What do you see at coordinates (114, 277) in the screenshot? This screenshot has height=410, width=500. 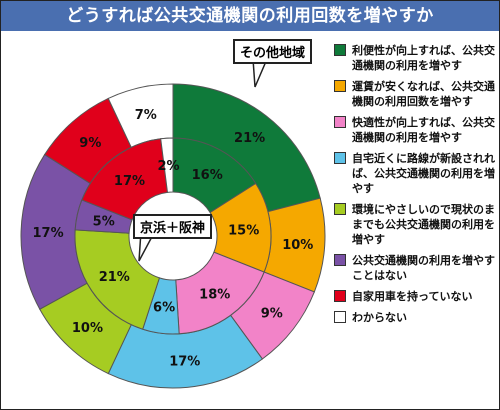 I see `inner-ring-data-label: 21%` at bounding box center [114, 277].